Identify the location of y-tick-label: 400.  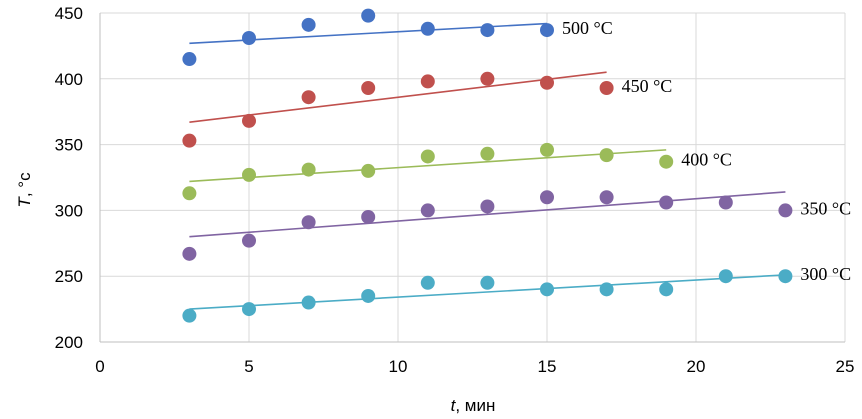
(69, 79).